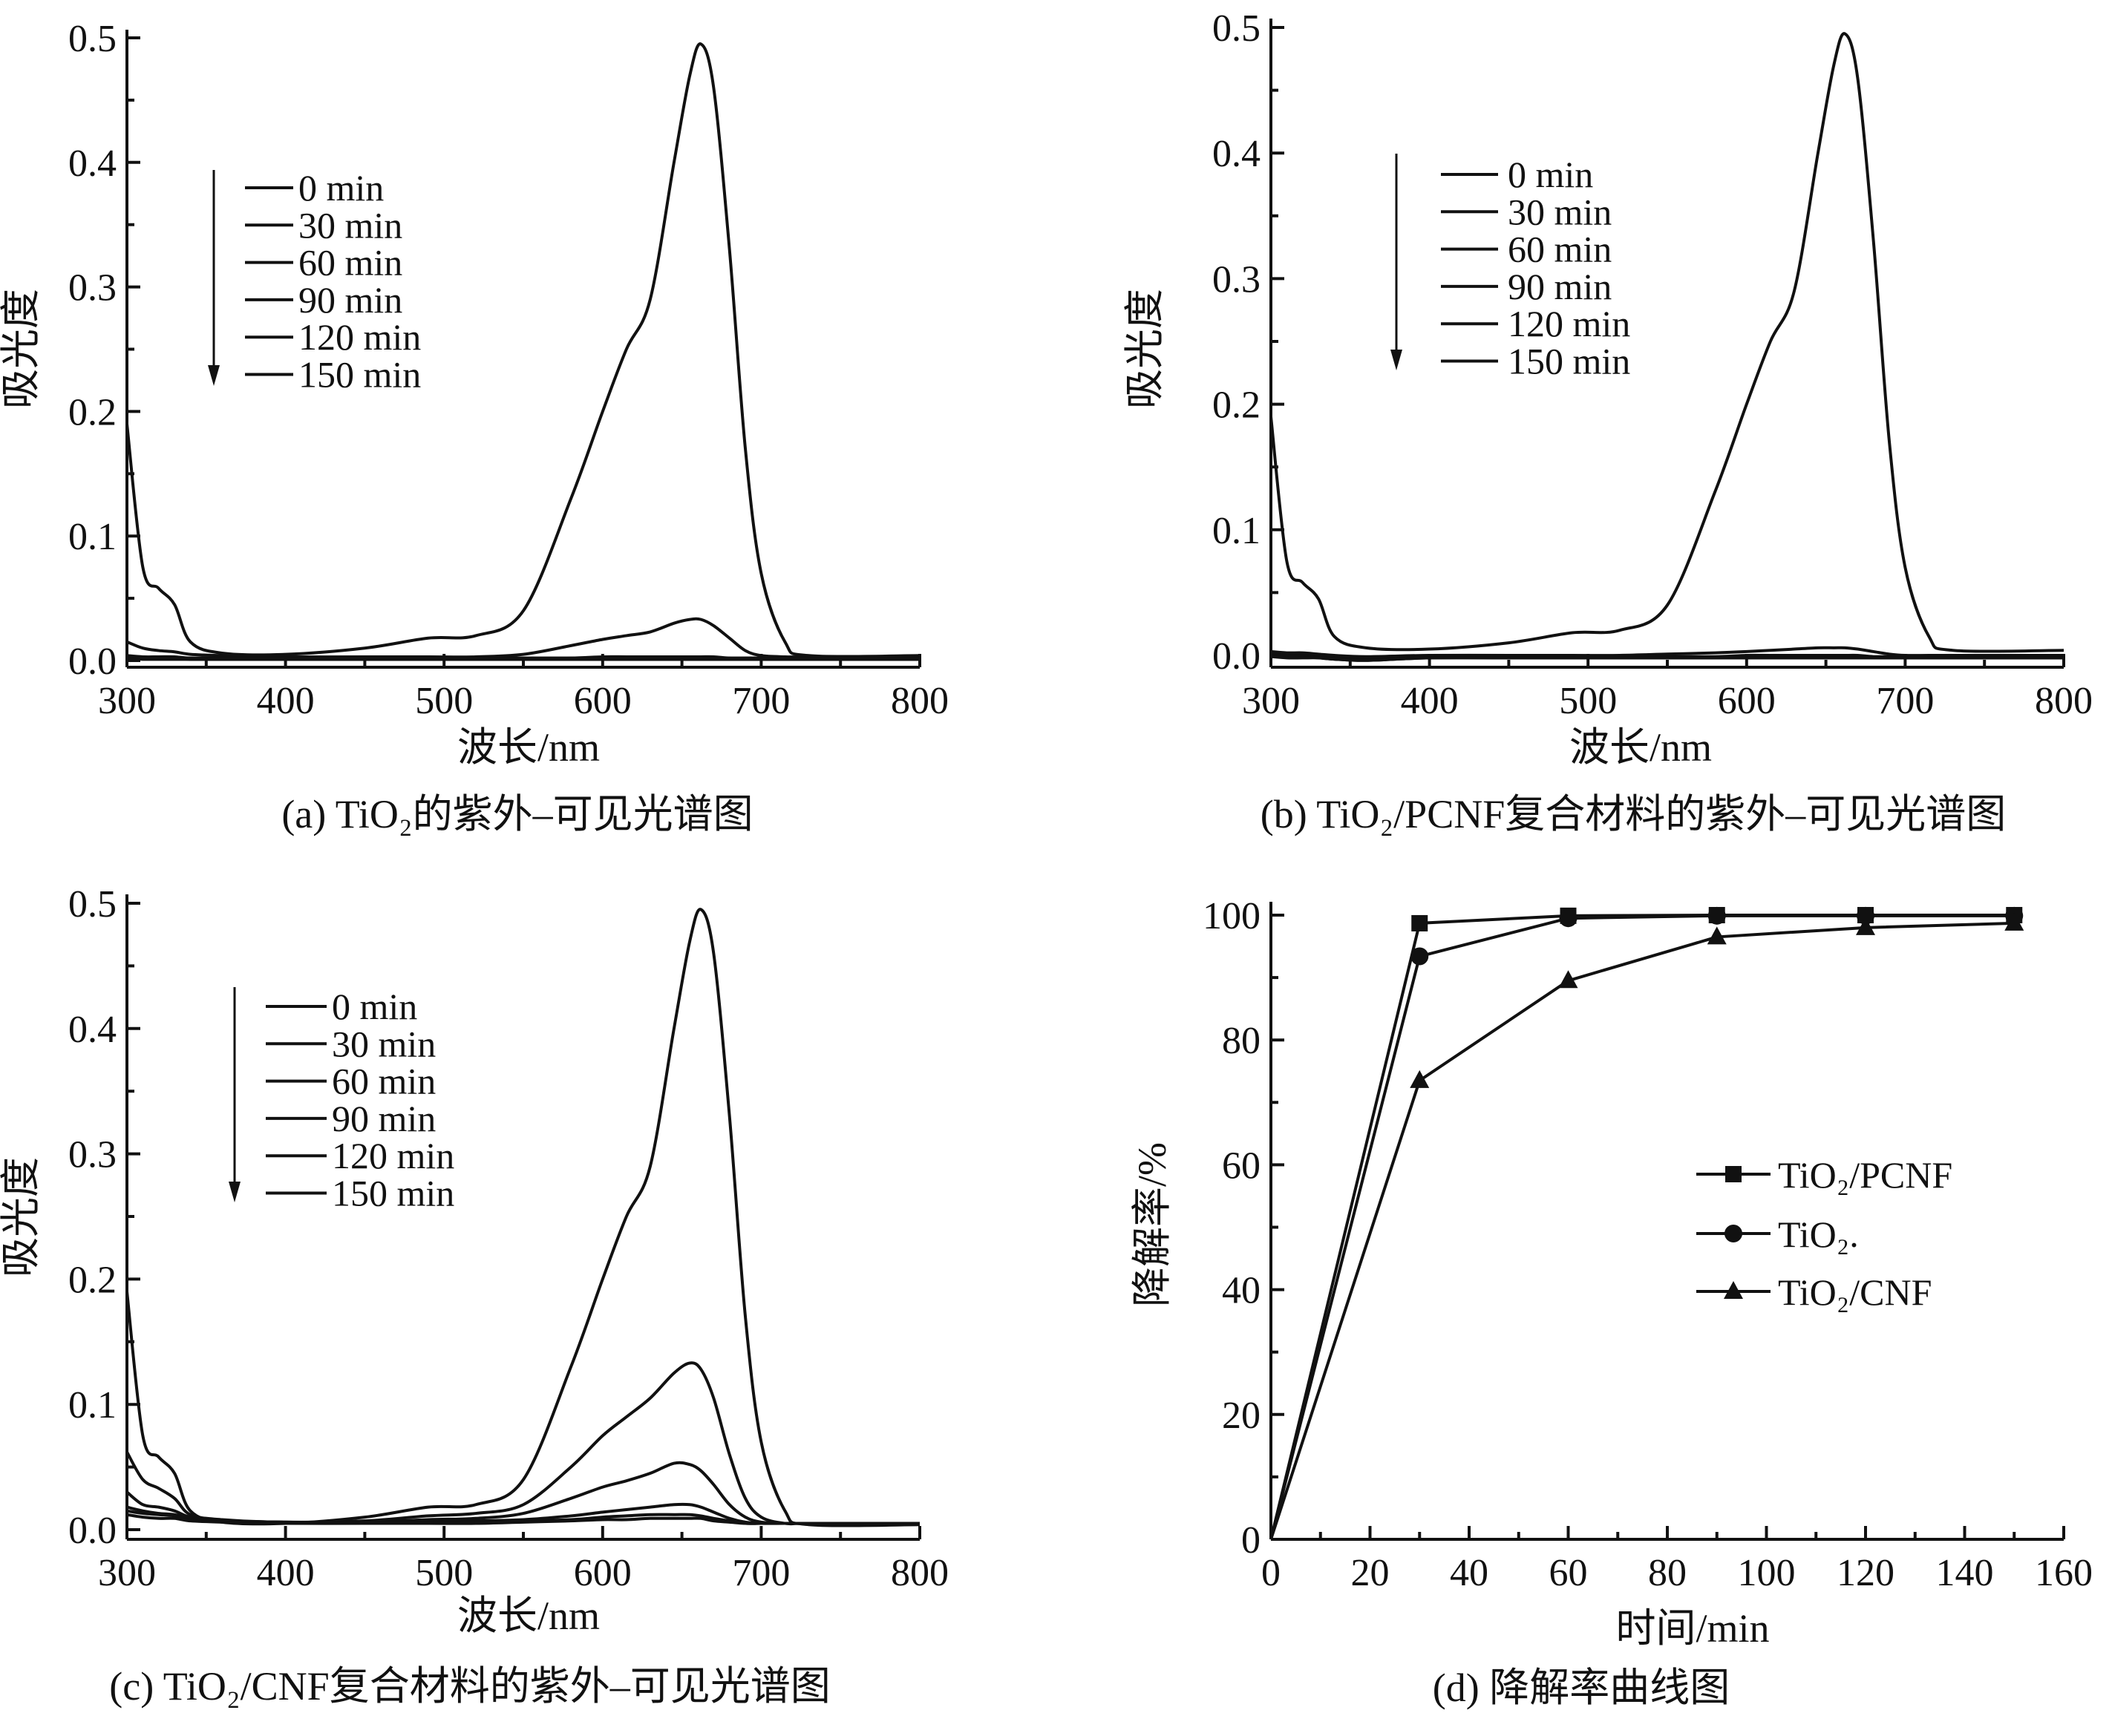 The height and width of the screenshot is (1736, 2112). What do you see at coordinates (1767, 1573) in the screenshot?
I see `x-tick-label: 100` at bounding box center [1767, 1573].